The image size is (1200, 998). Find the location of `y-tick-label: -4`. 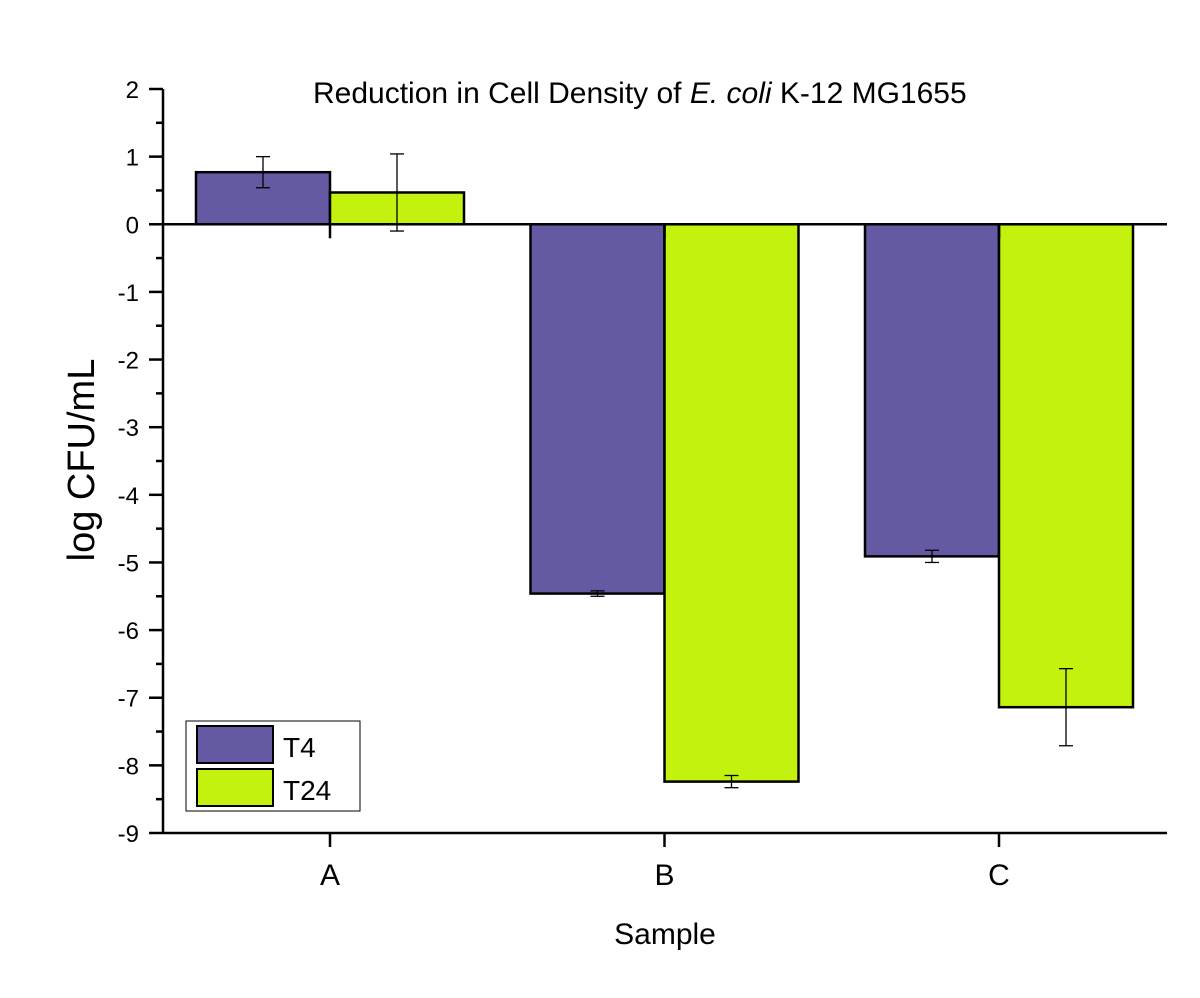

y-tick-label: -4 is located at coordinates (128, 496).